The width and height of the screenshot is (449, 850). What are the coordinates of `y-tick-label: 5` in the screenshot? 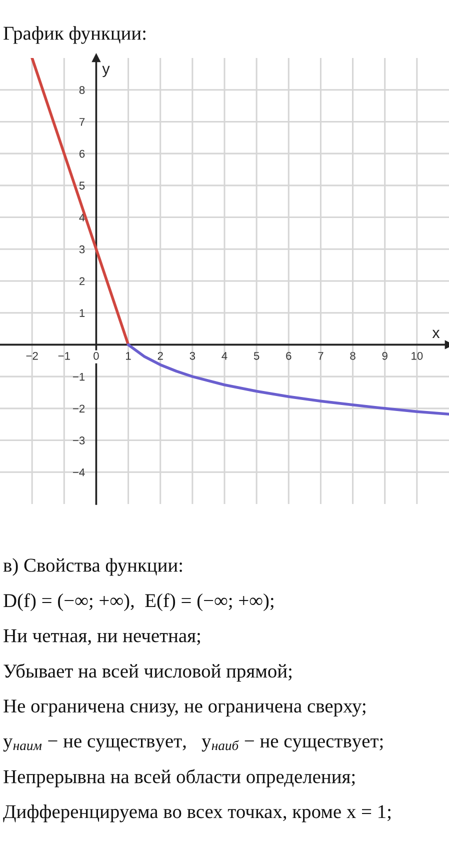 It's located at (82, 186).